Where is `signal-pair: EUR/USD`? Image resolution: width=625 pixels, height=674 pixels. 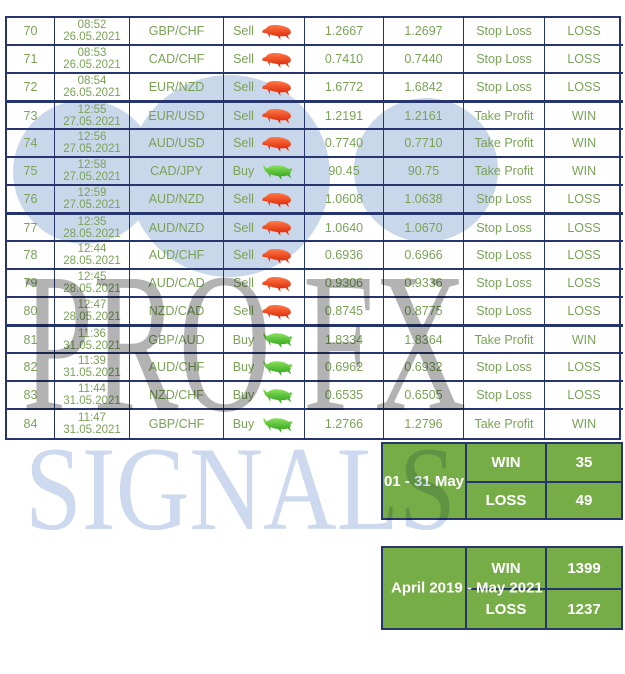 signal-pair: EUR/USD is located at coordinates (177, 116).